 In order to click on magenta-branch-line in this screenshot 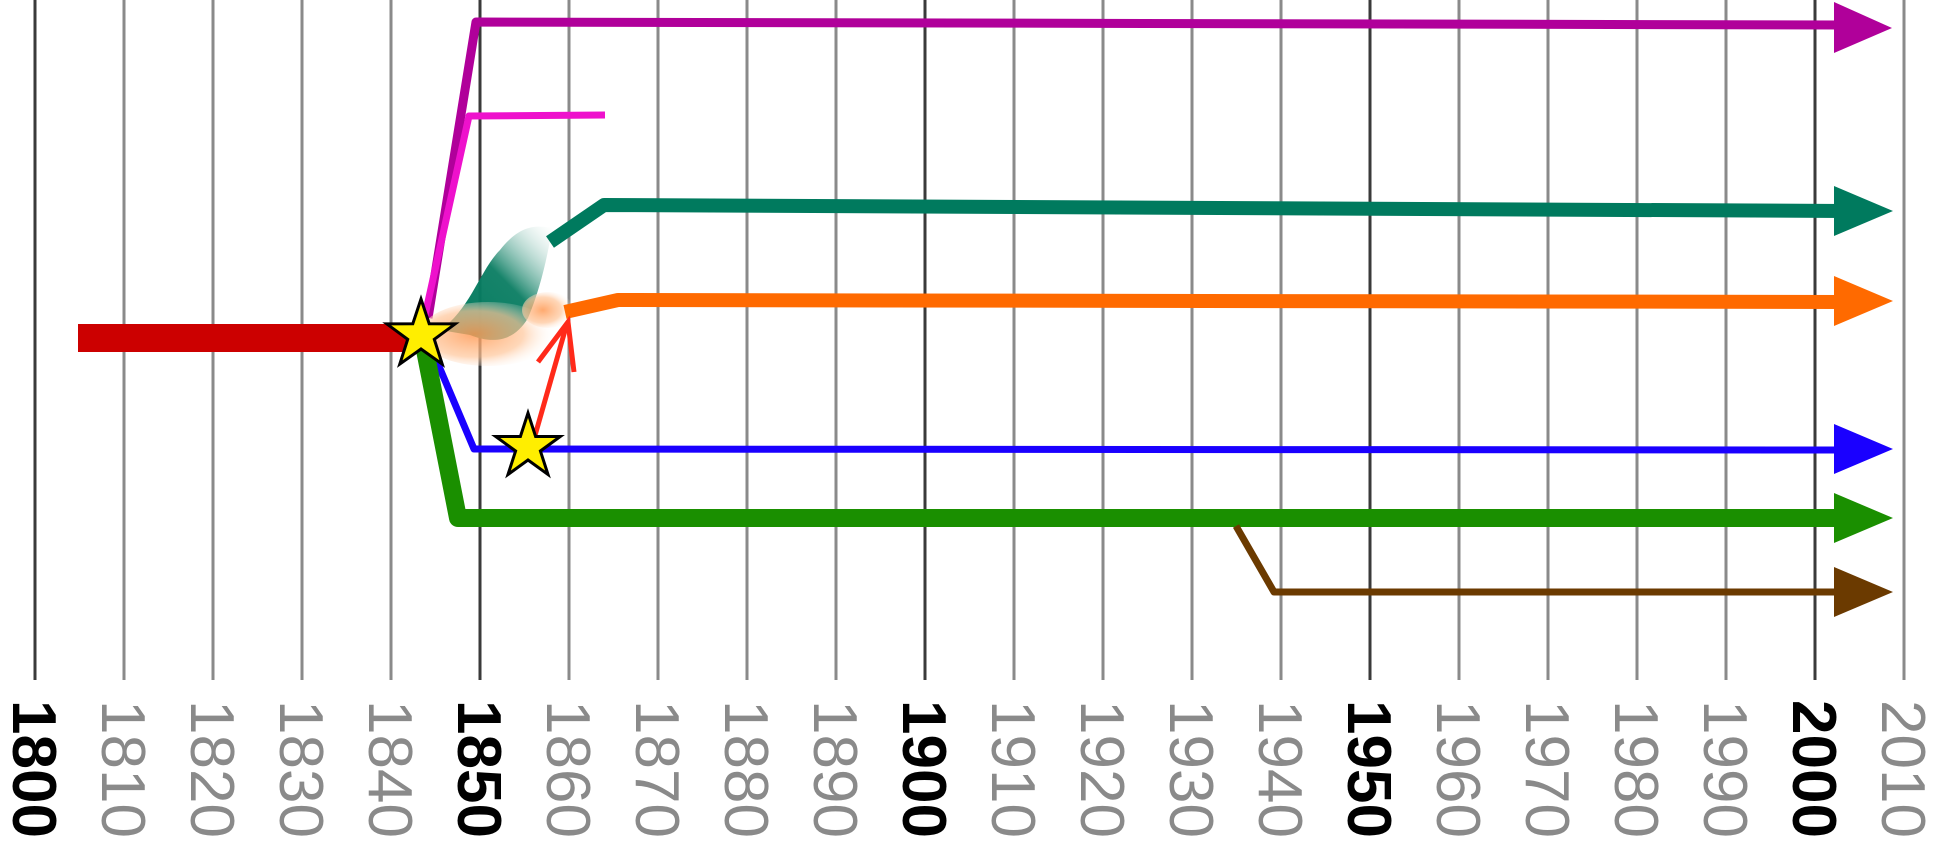, I will do `click(513, 216)`.